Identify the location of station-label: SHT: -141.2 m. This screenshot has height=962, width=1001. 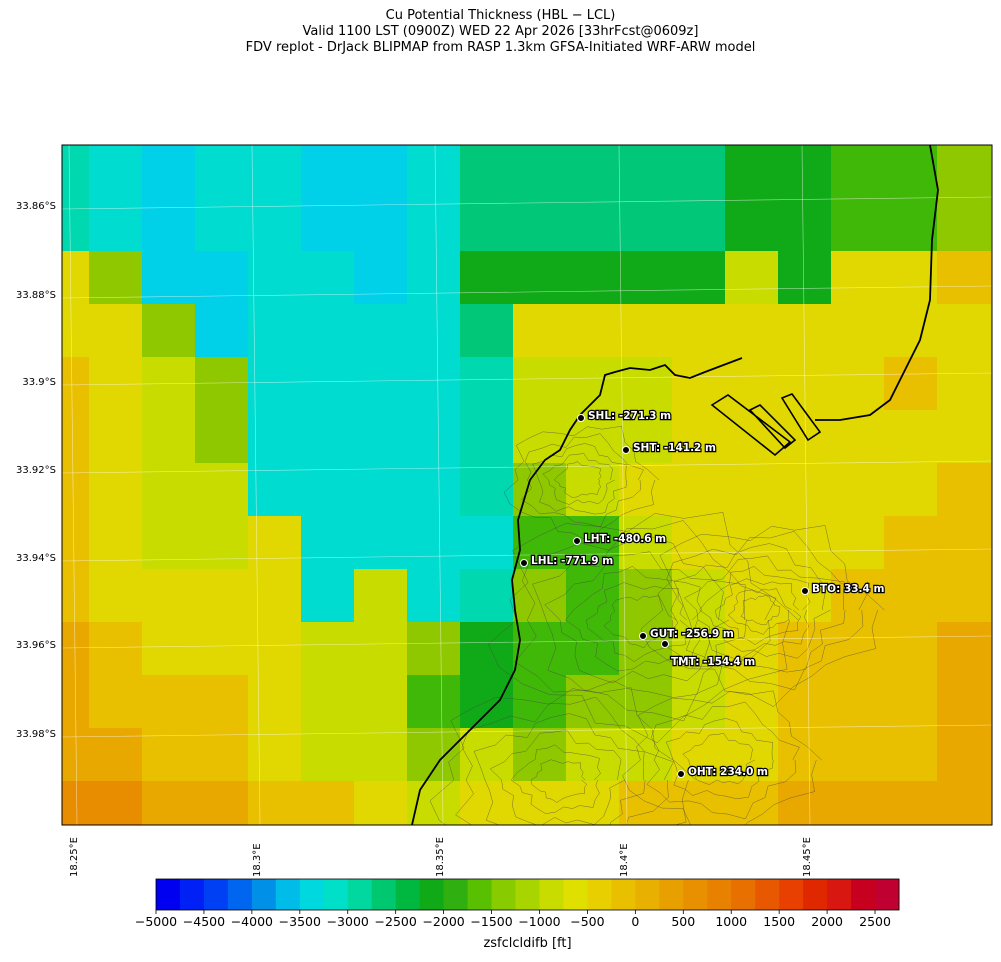
(674, 448).